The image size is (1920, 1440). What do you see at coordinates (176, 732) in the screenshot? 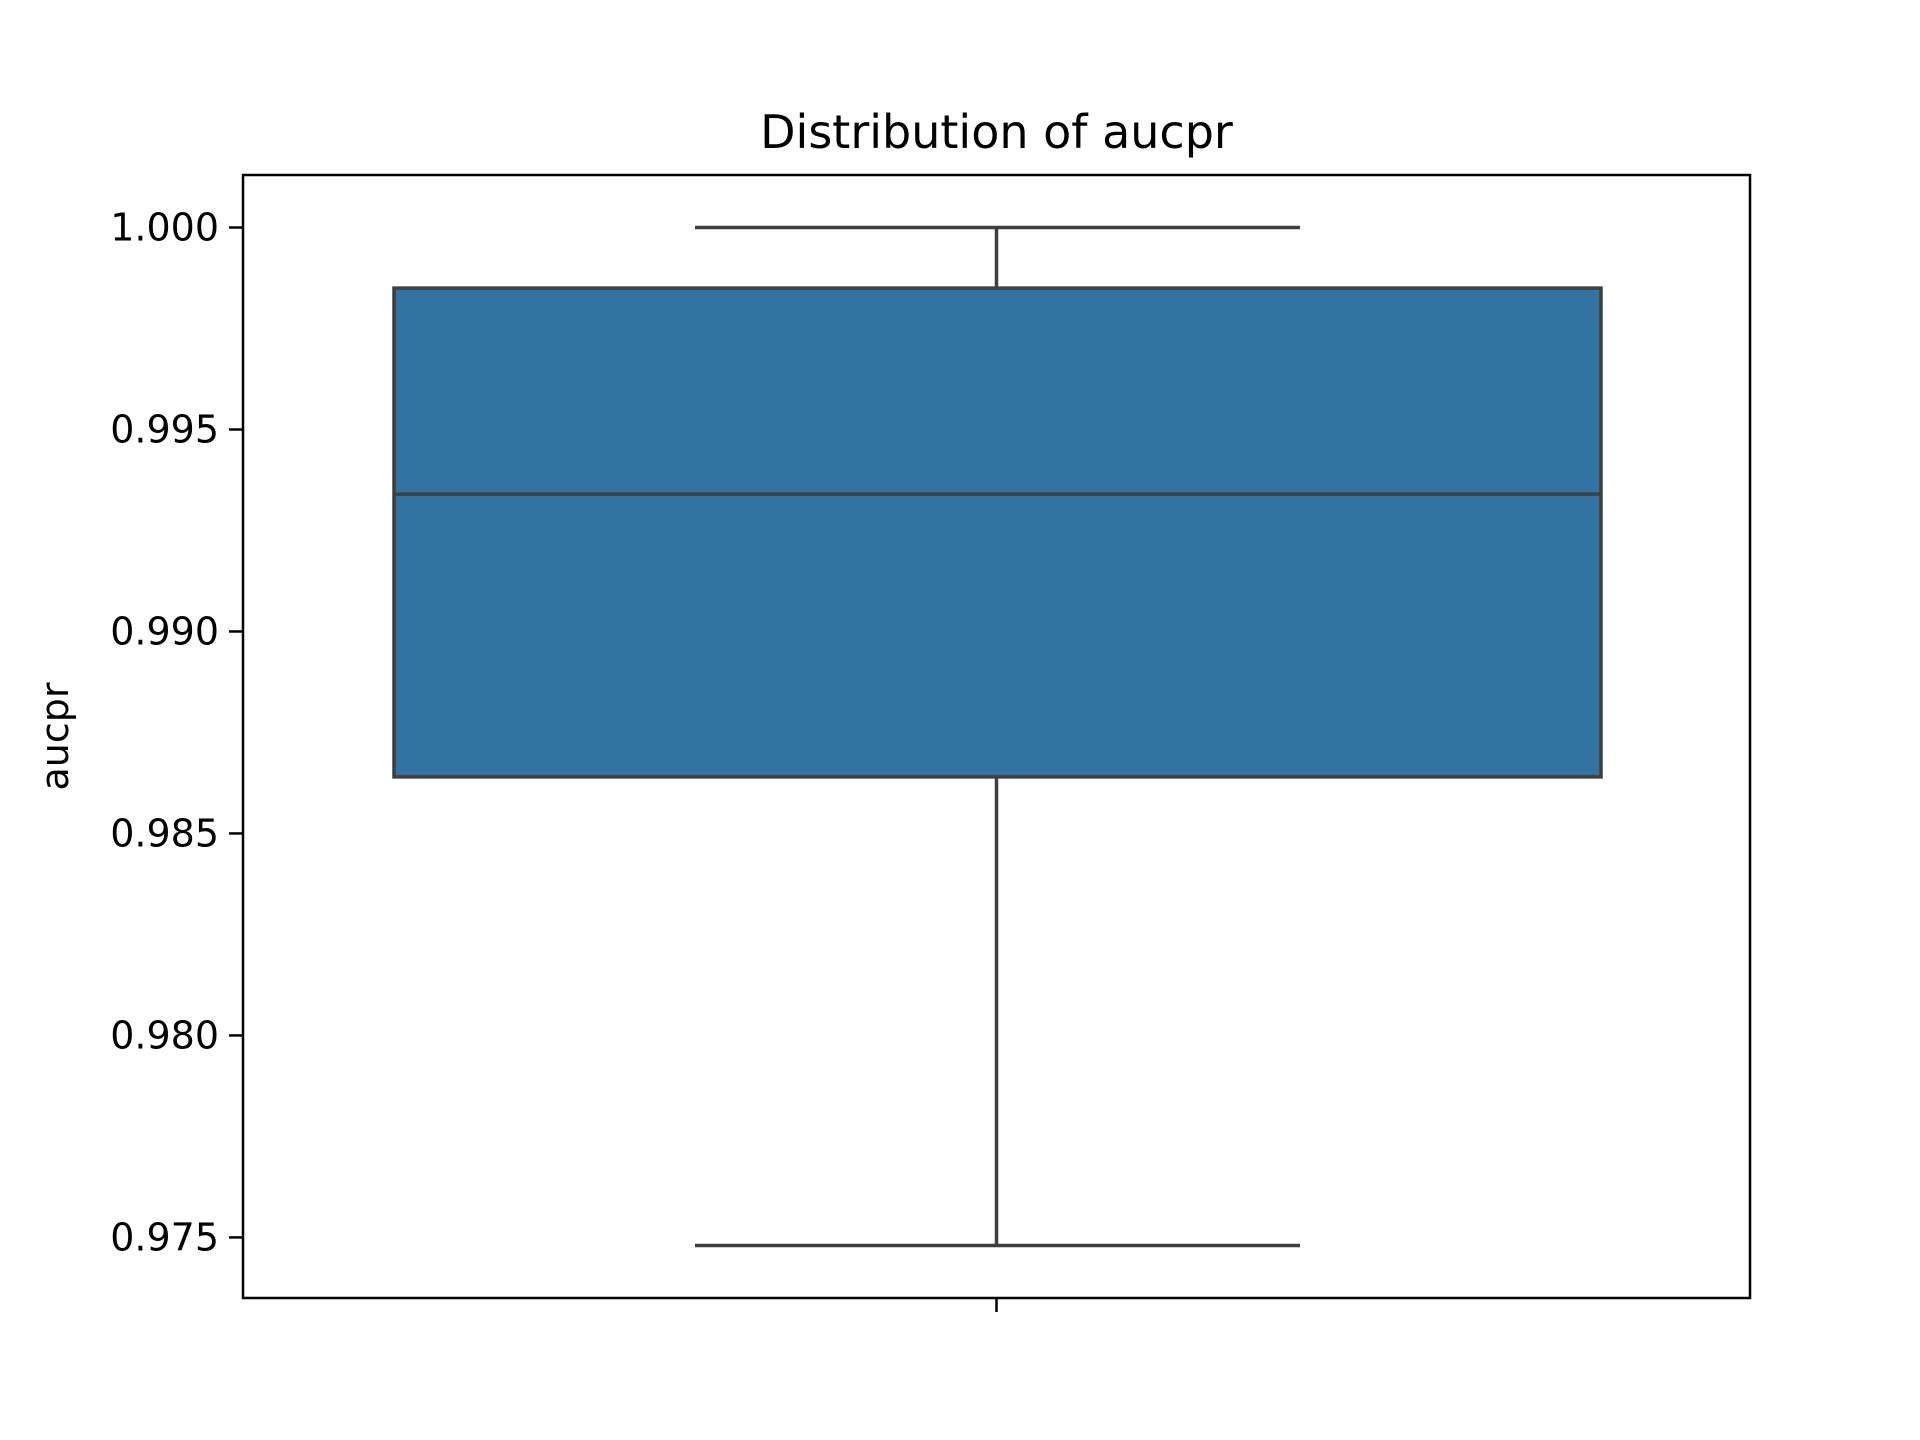
I see `y-axis-ticks: 0.975 0.980 0.985 0.990 0.995 1.000` at bounding box center [176, 732].